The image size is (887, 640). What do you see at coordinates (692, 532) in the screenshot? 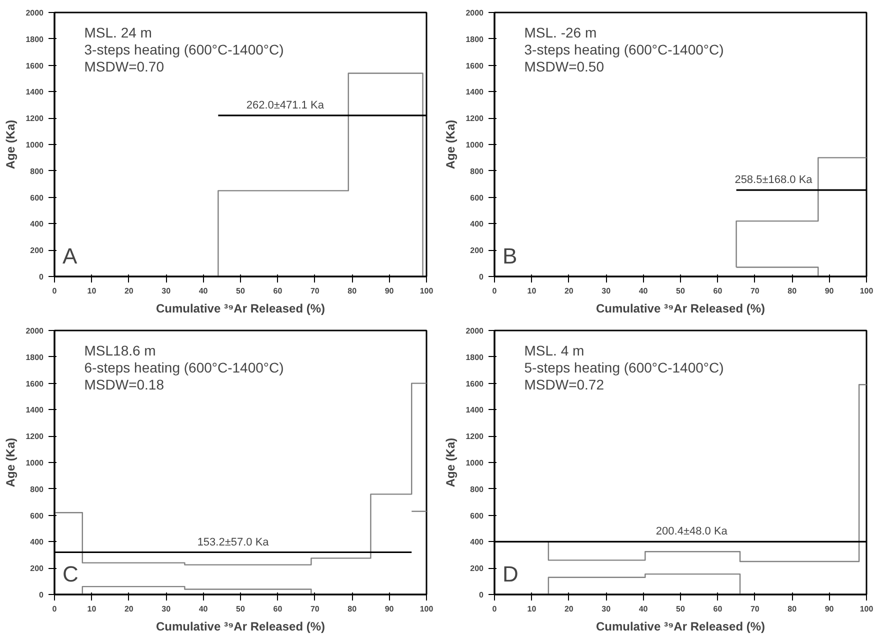
I see `annotation: 200.4±48.0 Ka` at bounding box center [692, 532].